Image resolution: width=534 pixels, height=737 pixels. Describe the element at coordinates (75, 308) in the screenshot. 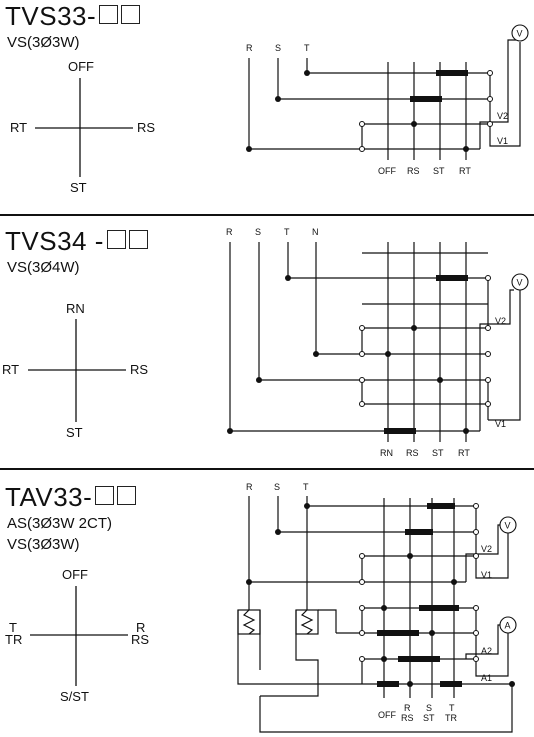

I see `position-top-label: RN` at that location.